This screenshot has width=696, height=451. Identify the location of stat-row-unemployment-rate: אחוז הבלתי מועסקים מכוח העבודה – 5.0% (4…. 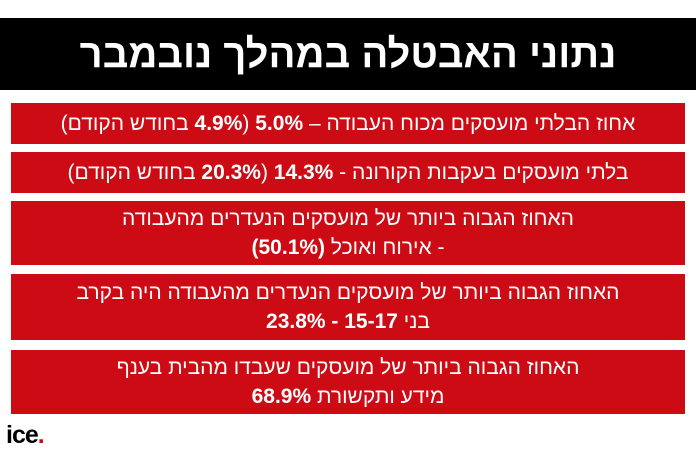
(348, 123).